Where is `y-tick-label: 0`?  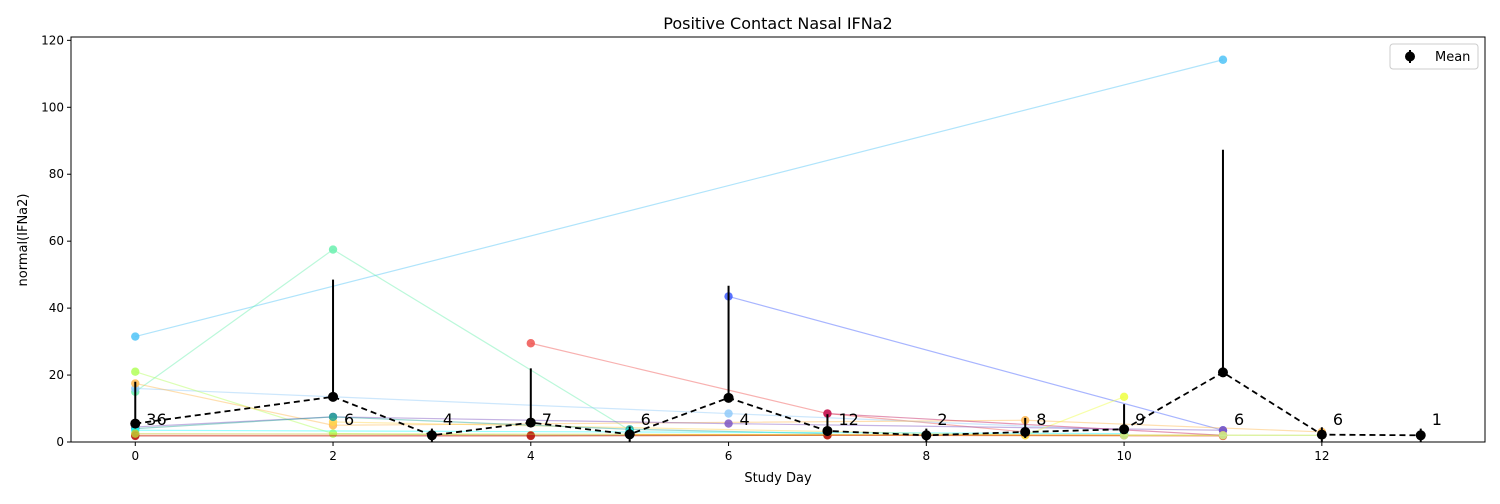 y-tick-label: 0 is located at coordinates (60, 442).